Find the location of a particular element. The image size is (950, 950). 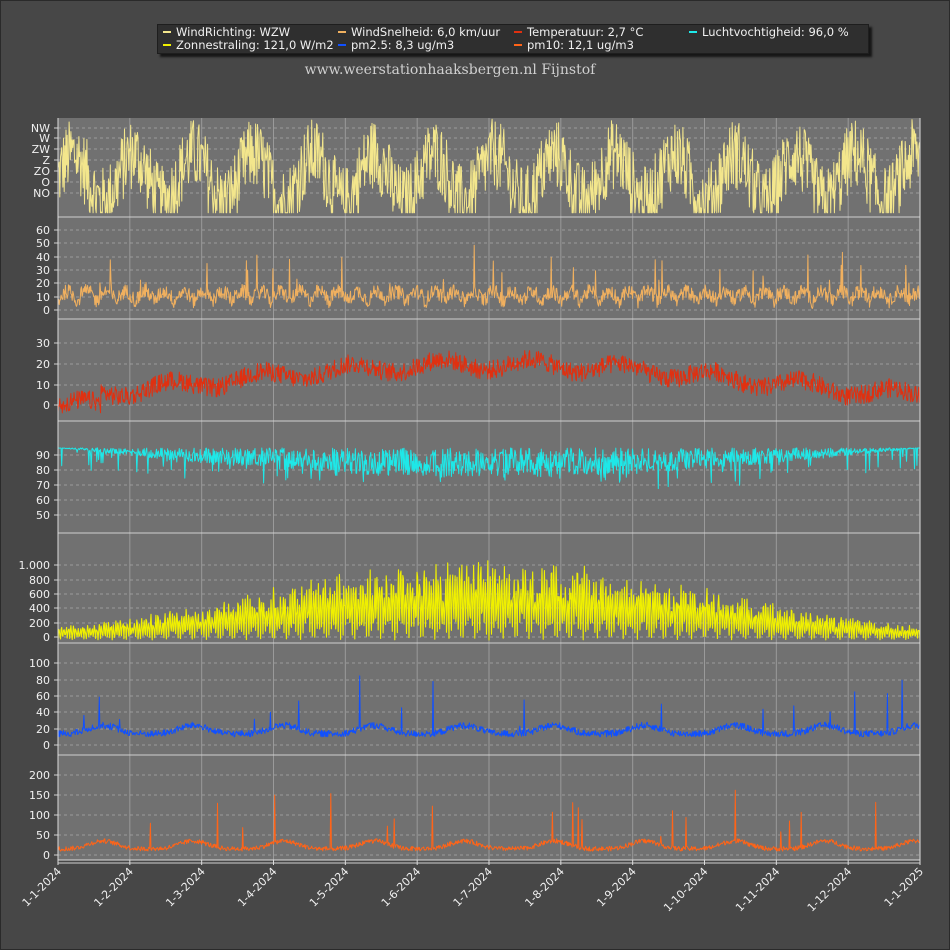

legend-label: pm2.5: 8,3 ug/m3 is located at coordinates (403, 45).